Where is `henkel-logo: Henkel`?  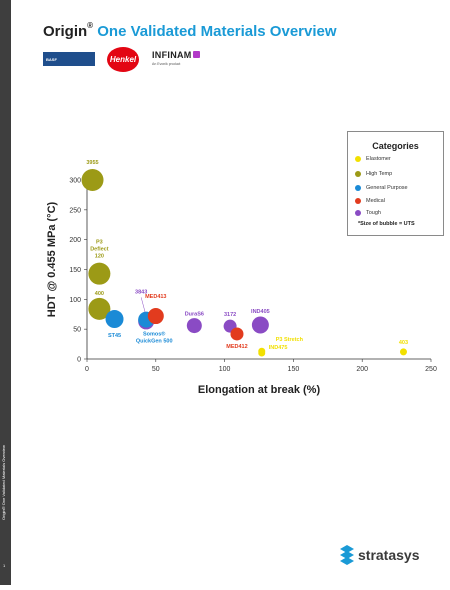
henkel-logo: Henkel is located at coordinates (123, 59).